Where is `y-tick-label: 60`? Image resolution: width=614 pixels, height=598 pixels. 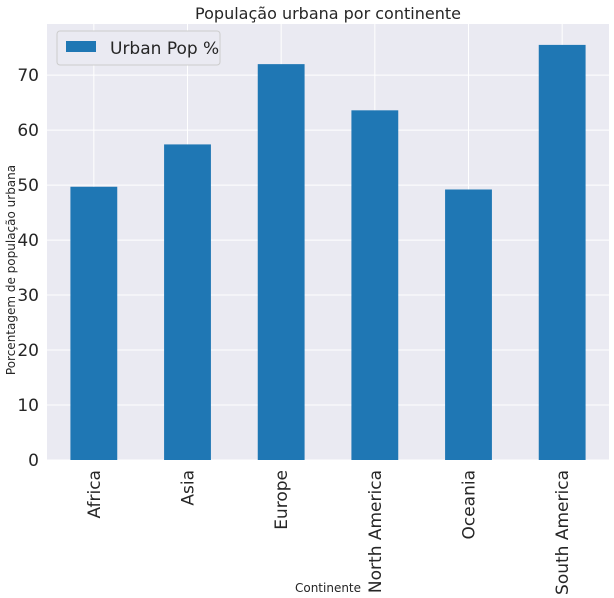
y-tick-label: 60 is located at coordinates (28, 131).